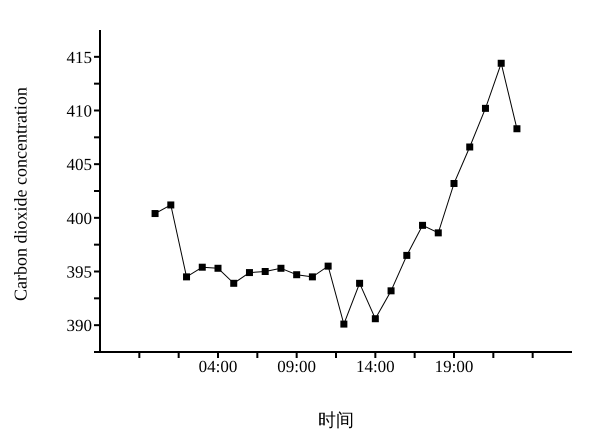 The width and height of the screenshot is (604, 434). What do you see at coordinates (296, 366) in the screenshot?
I see `x-tick-label: 09:00` at bounding box center [296, 366].